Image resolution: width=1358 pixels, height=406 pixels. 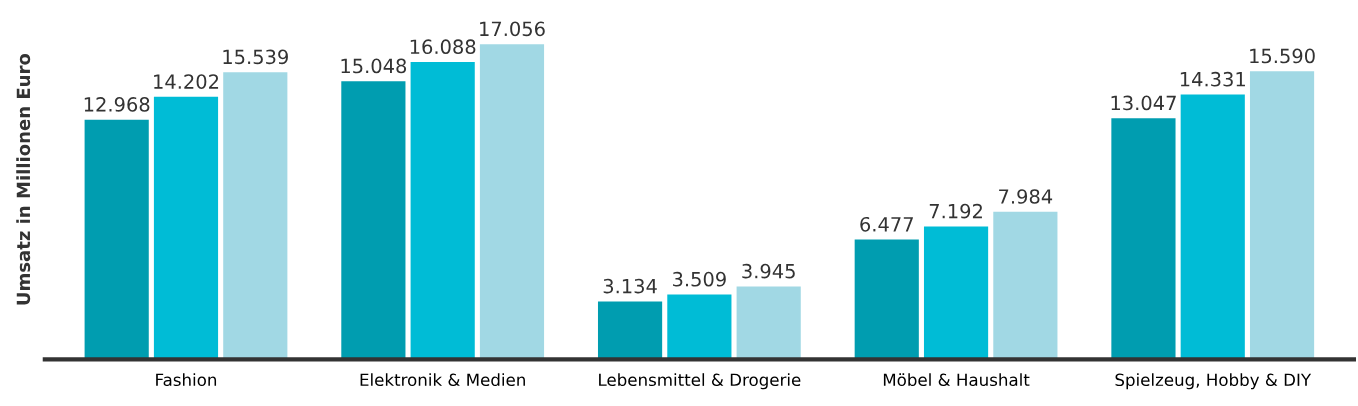 I want to click on data-label: 15.048, so click(x=374, y=66).